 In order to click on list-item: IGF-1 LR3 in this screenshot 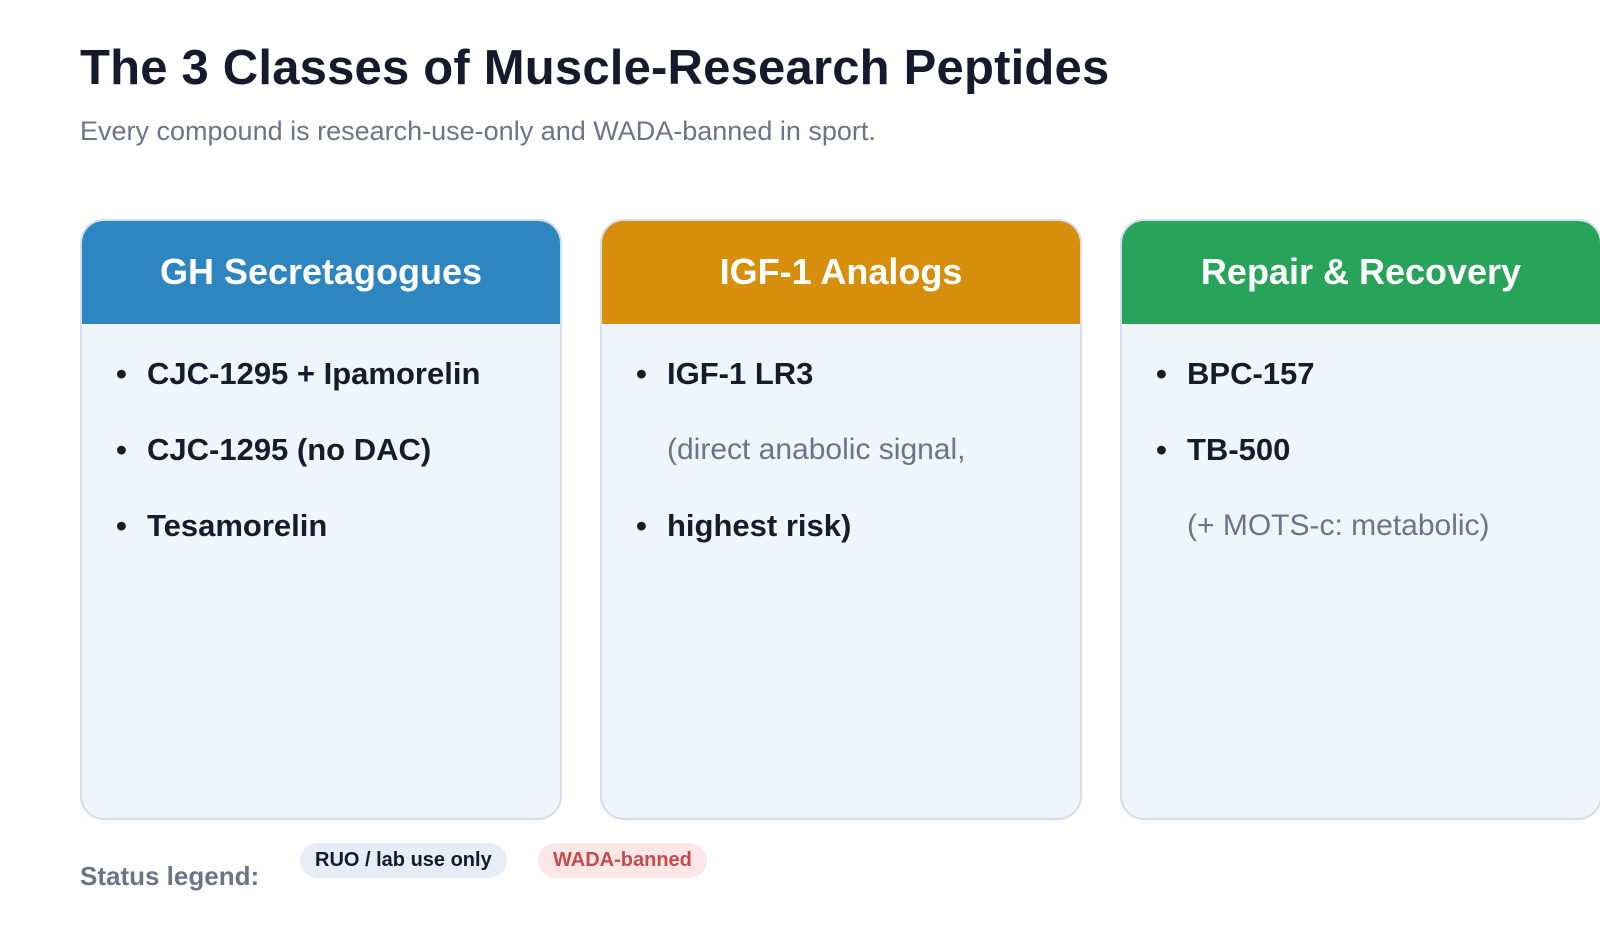, I will do `click(841, 392)`.